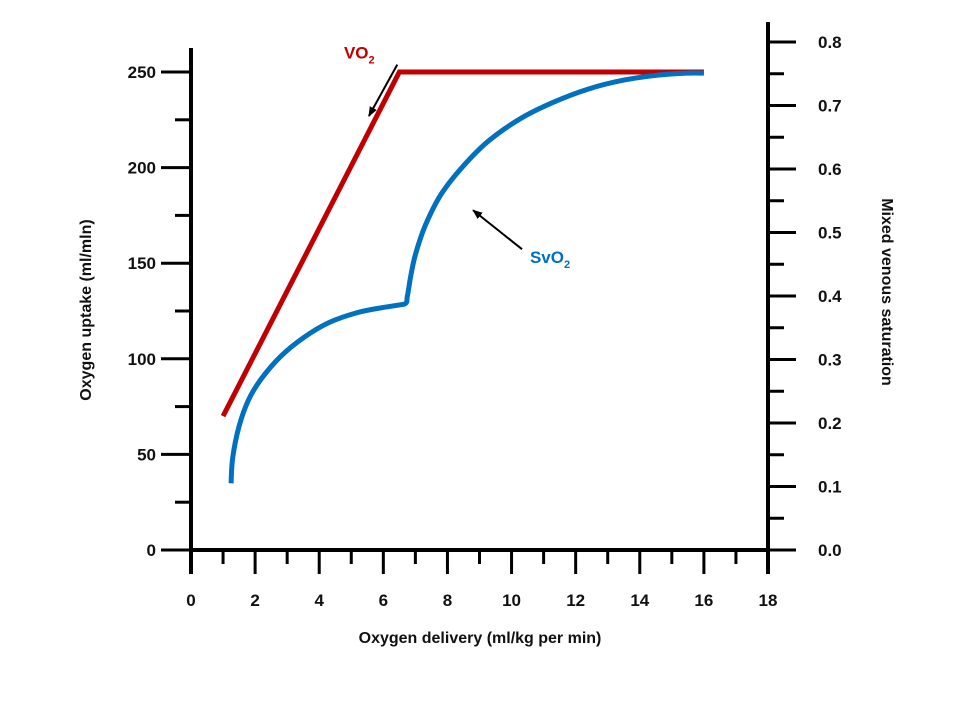 This screenshot has width=960, height=720. What do you see at coordinates (830, 106) in the screenshot?
I see `y2-tick-label: 0.7` at bounding box center [830, 106].